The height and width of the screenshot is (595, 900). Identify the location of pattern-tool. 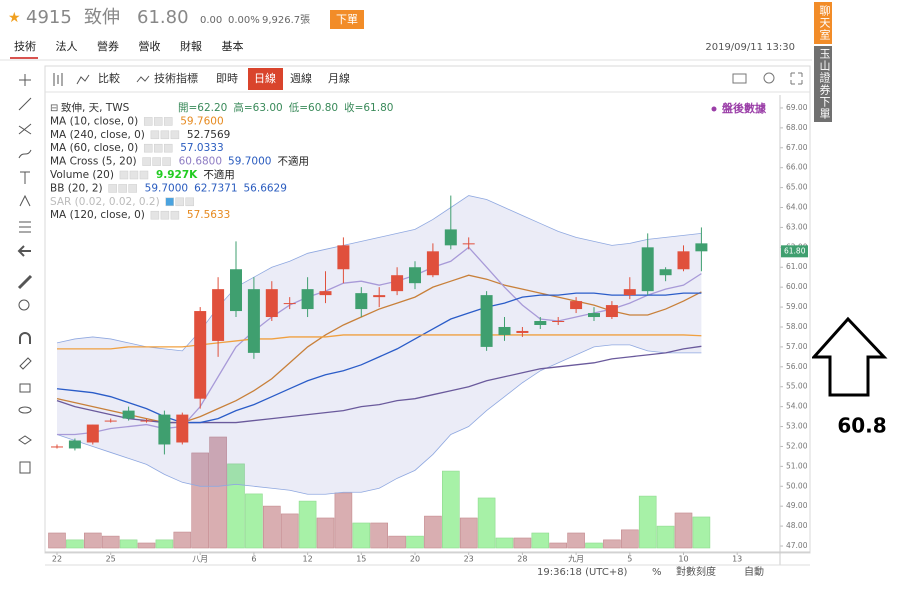
(25, 200).